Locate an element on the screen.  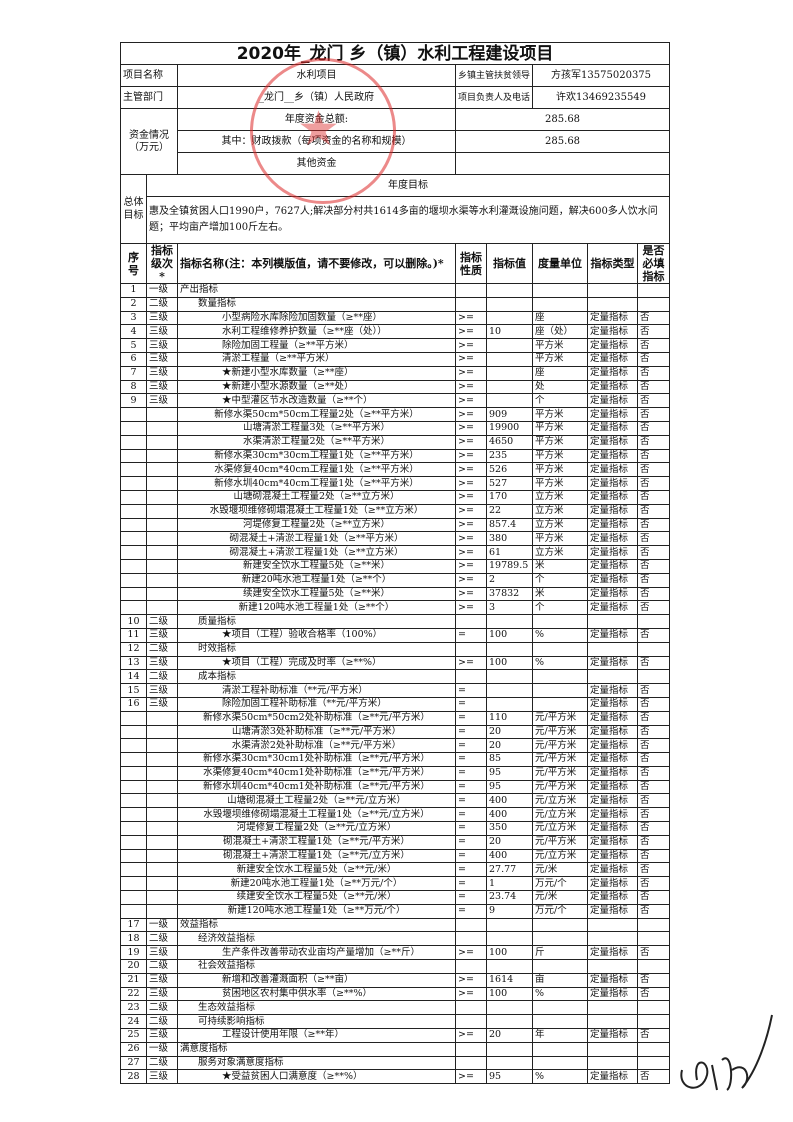
row-name: 砌混凝土+清淤工程量1处（≥**立方米） is located at coordinates (316, 552).